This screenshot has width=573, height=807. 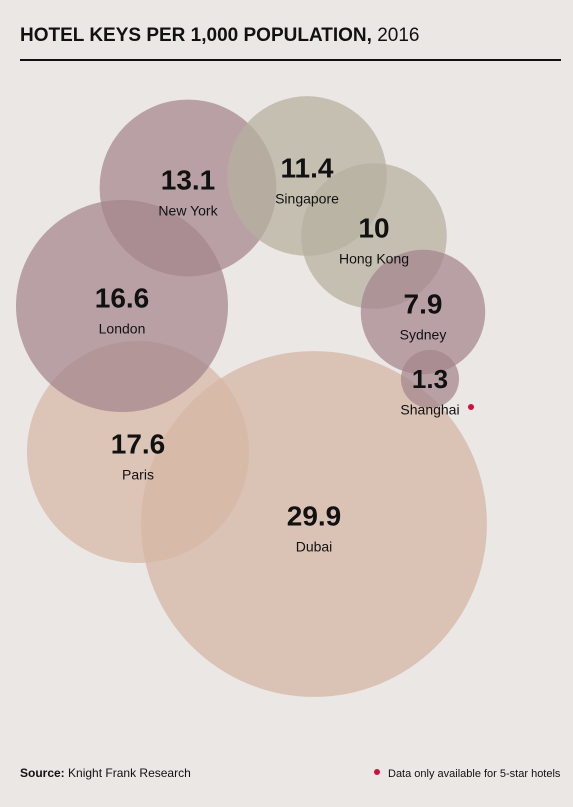 I want to click on value-label: 11.4, so click(x=307, y=167).